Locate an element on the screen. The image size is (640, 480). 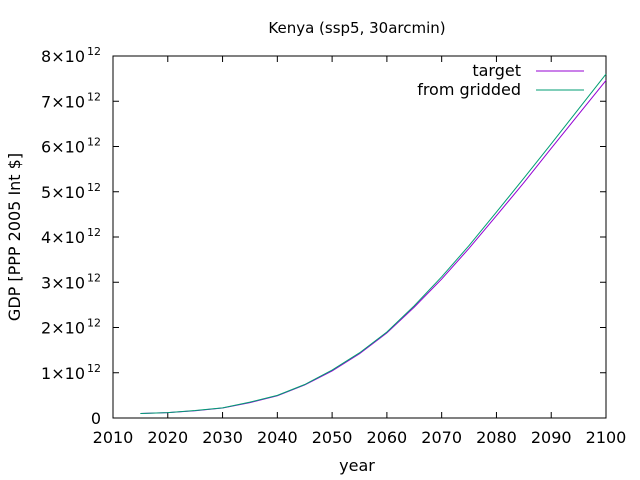
y-tick-label: 2×10 12 is located at coordinates (71, 327).